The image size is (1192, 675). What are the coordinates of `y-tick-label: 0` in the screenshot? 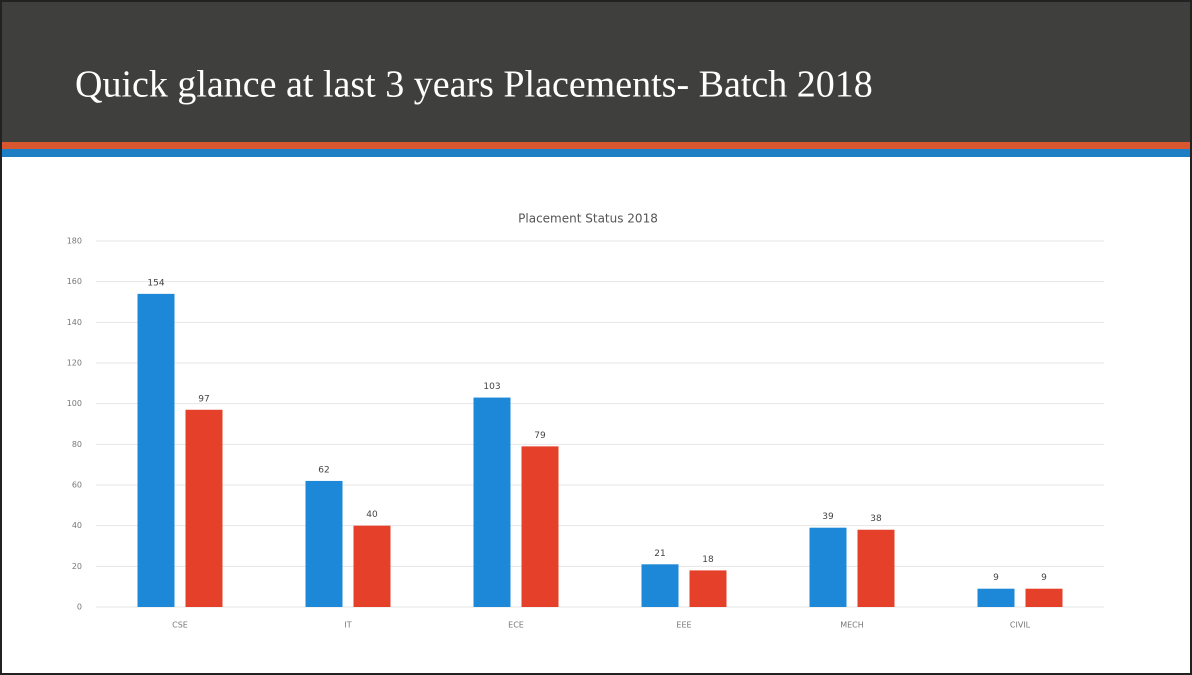 It's located at (79, 607).